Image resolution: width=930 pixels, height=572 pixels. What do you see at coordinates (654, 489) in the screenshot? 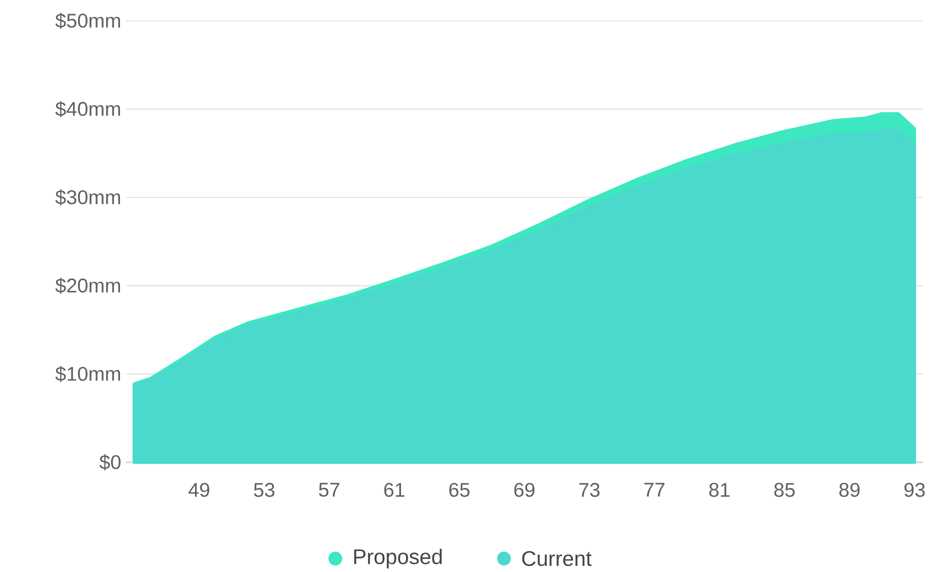
I see `x-tick-label: 77` at bounding box center [654, 489].